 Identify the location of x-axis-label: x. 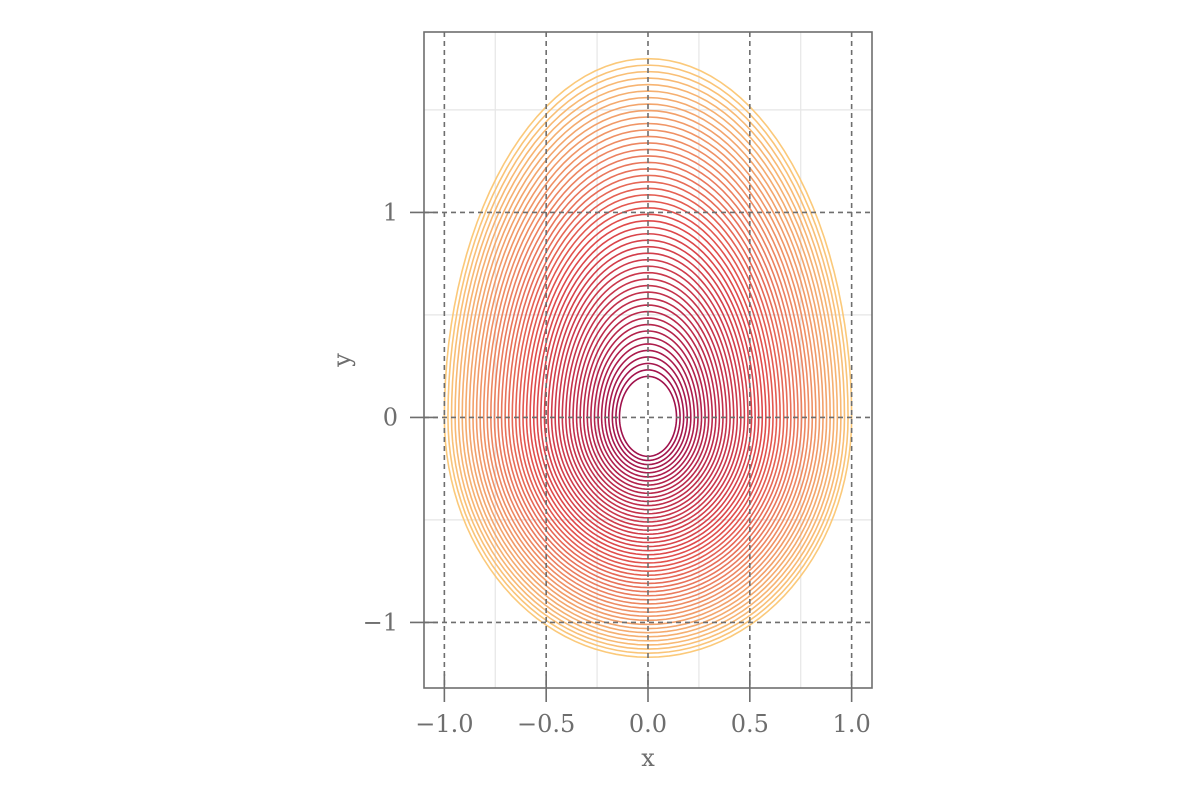
(648, 758).